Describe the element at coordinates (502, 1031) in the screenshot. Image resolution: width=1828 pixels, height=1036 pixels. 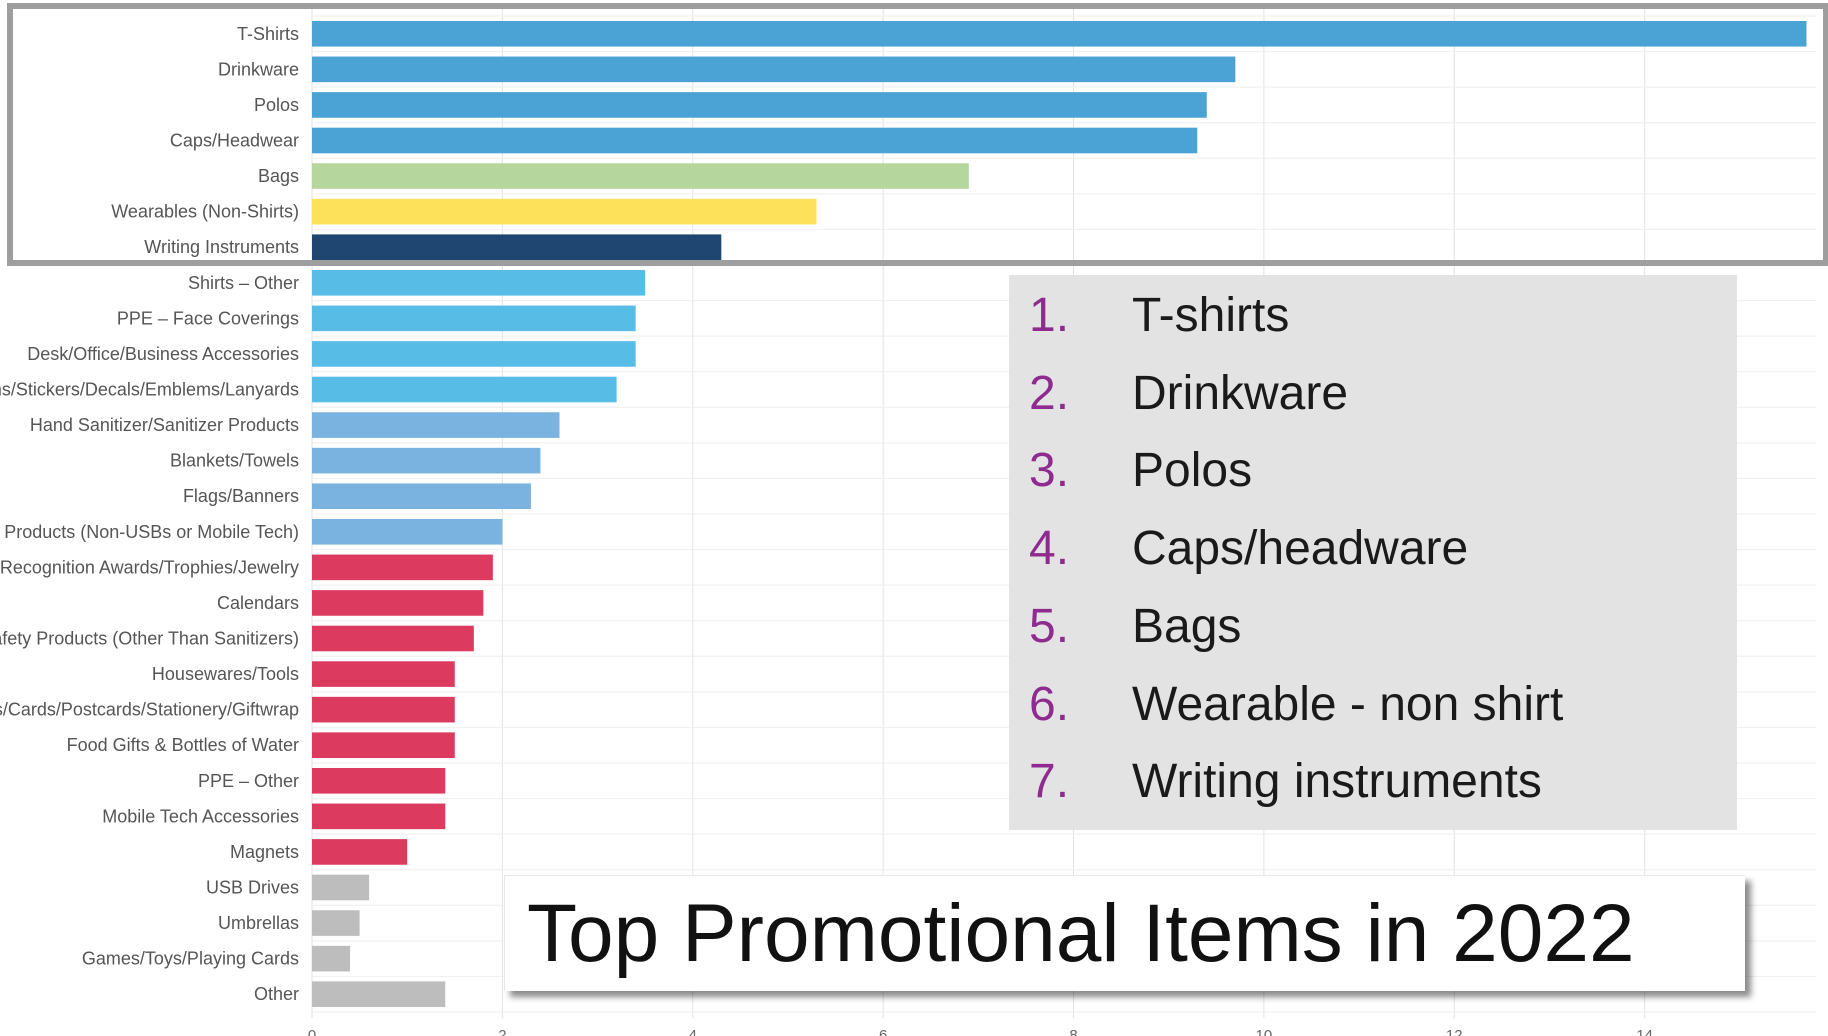
I see `x-tick-label: 2` at that location.